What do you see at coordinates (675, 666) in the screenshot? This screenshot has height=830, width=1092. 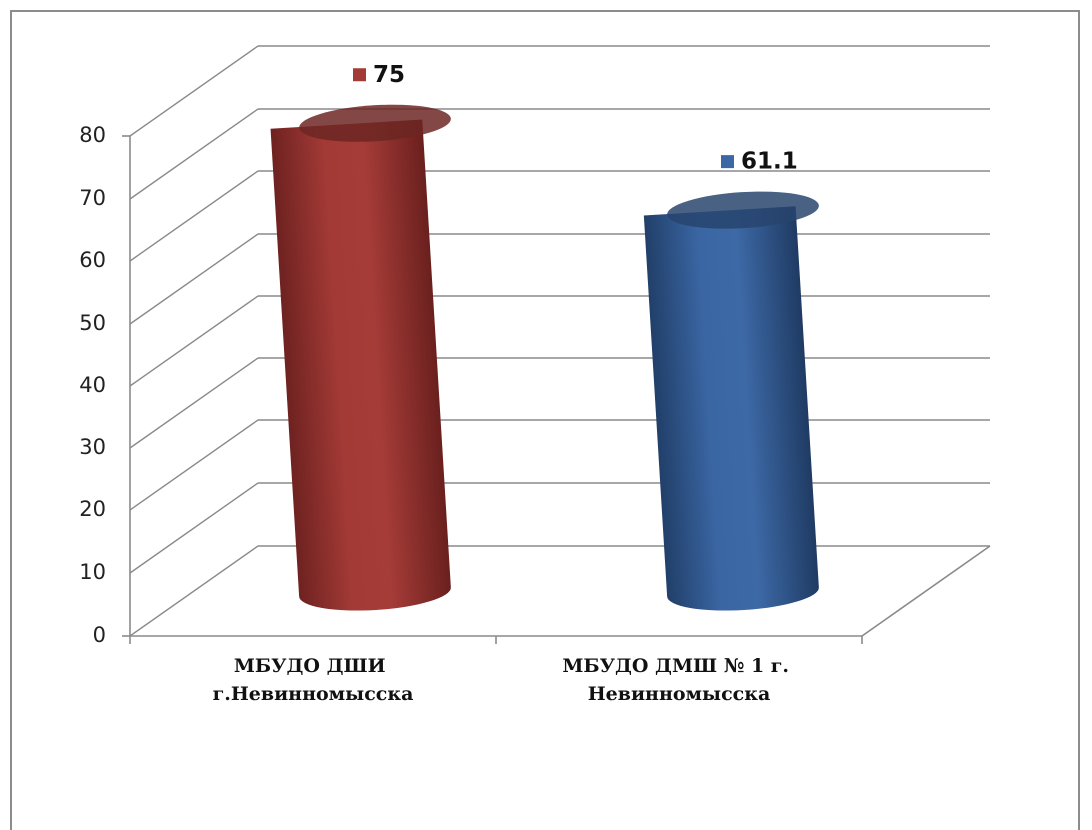 I see `category-label-line: МБУДО ДМШ № 1 г.` at bounding box center [675, 666].